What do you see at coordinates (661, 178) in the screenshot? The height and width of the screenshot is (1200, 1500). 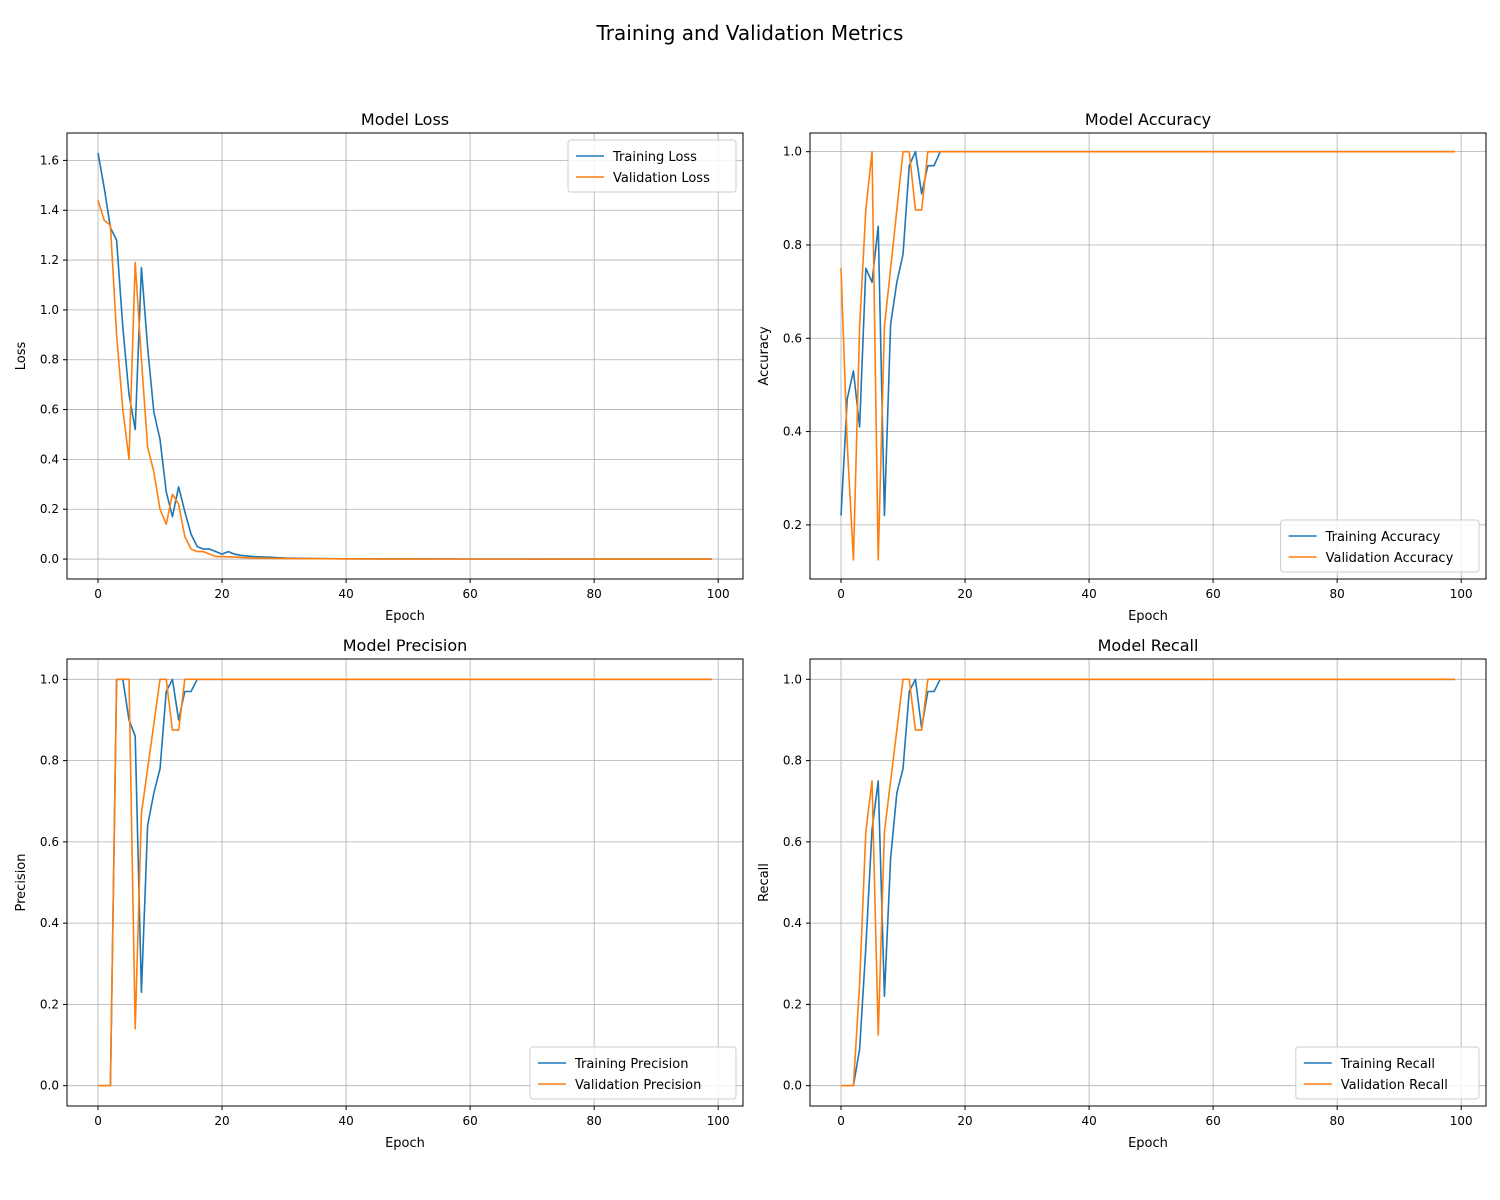 I see `legend-label: Validation Loss` at bounding box center [661, 178].